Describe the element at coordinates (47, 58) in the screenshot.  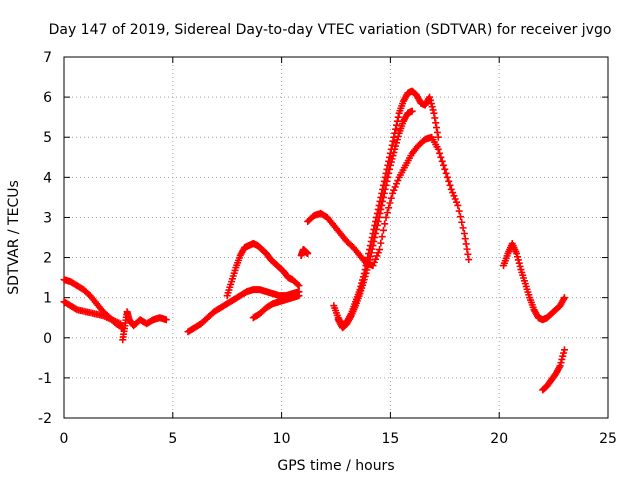
I see `y-tick-label: 7` at that location.